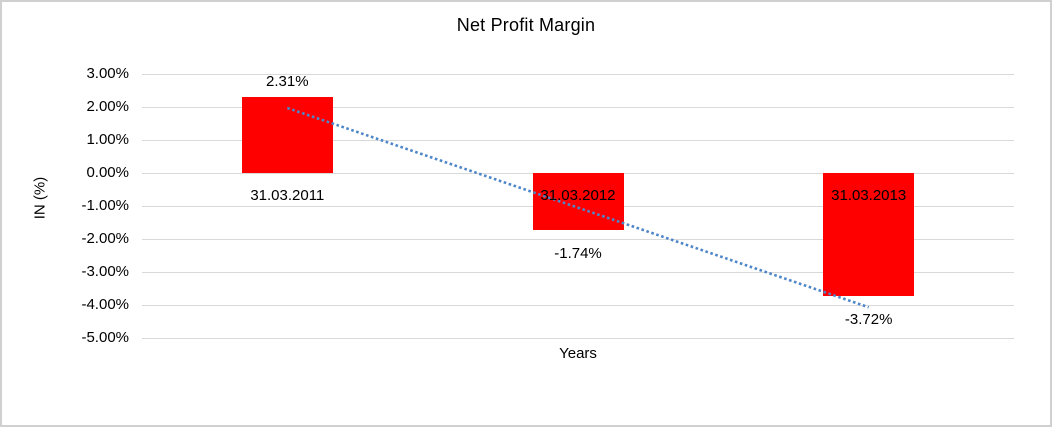  I want to click on y-tick-label: -3.00%, so click(105, 271).